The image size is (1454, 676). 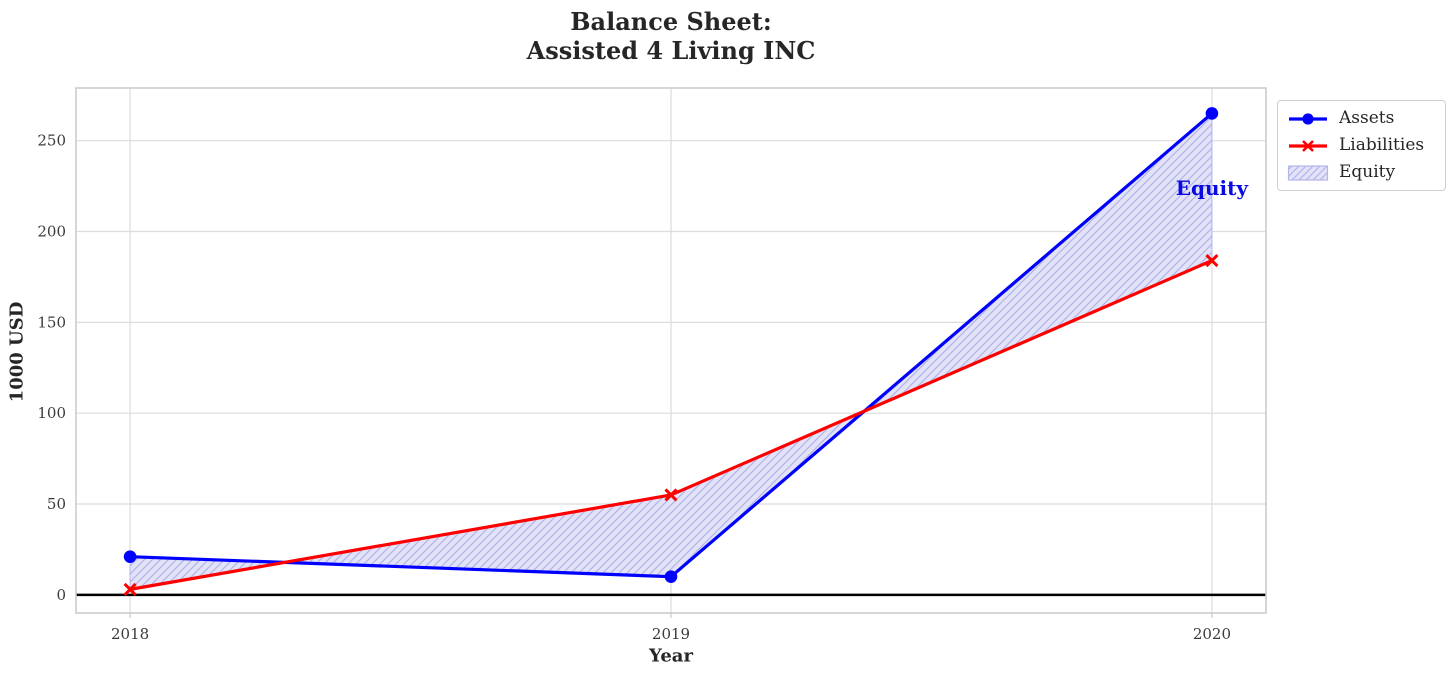 What do you see at coordinates (51, 413) in the screenshot?
I see `y-tick-label: 100` at bounding box center [51, 413].